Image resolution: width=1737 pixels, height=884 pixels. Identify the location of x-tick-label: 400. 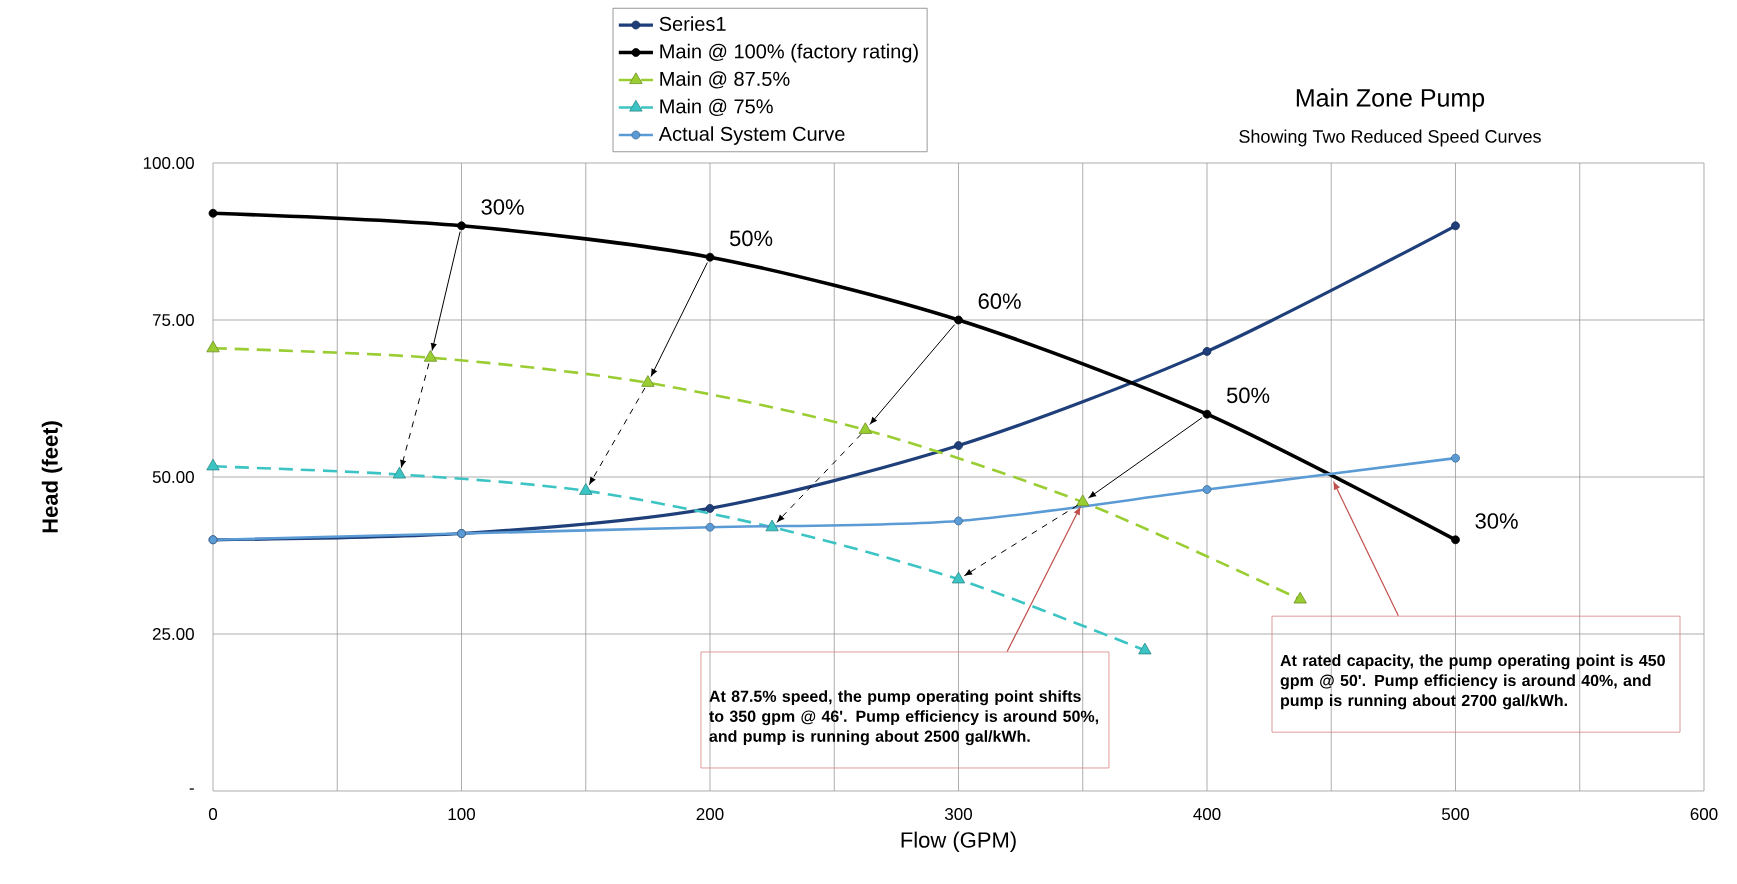
(1207, 814).